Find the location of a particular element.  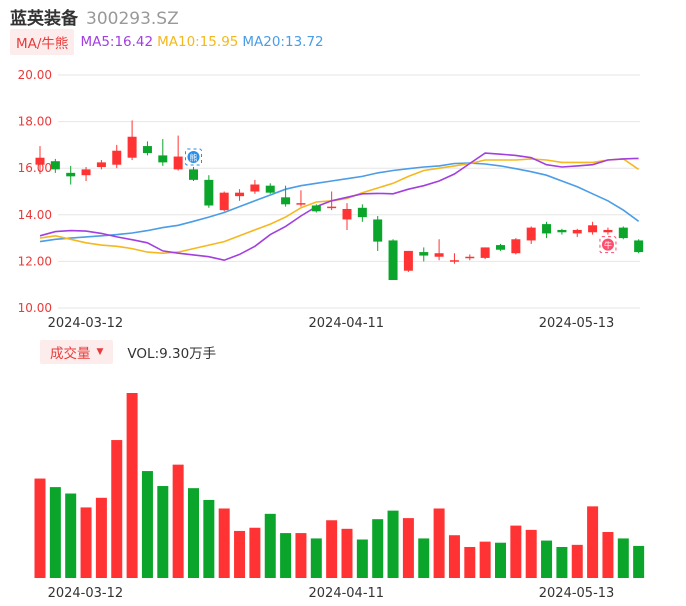

bear-signal-icon: 熊 is located at coordinates (193, 157).